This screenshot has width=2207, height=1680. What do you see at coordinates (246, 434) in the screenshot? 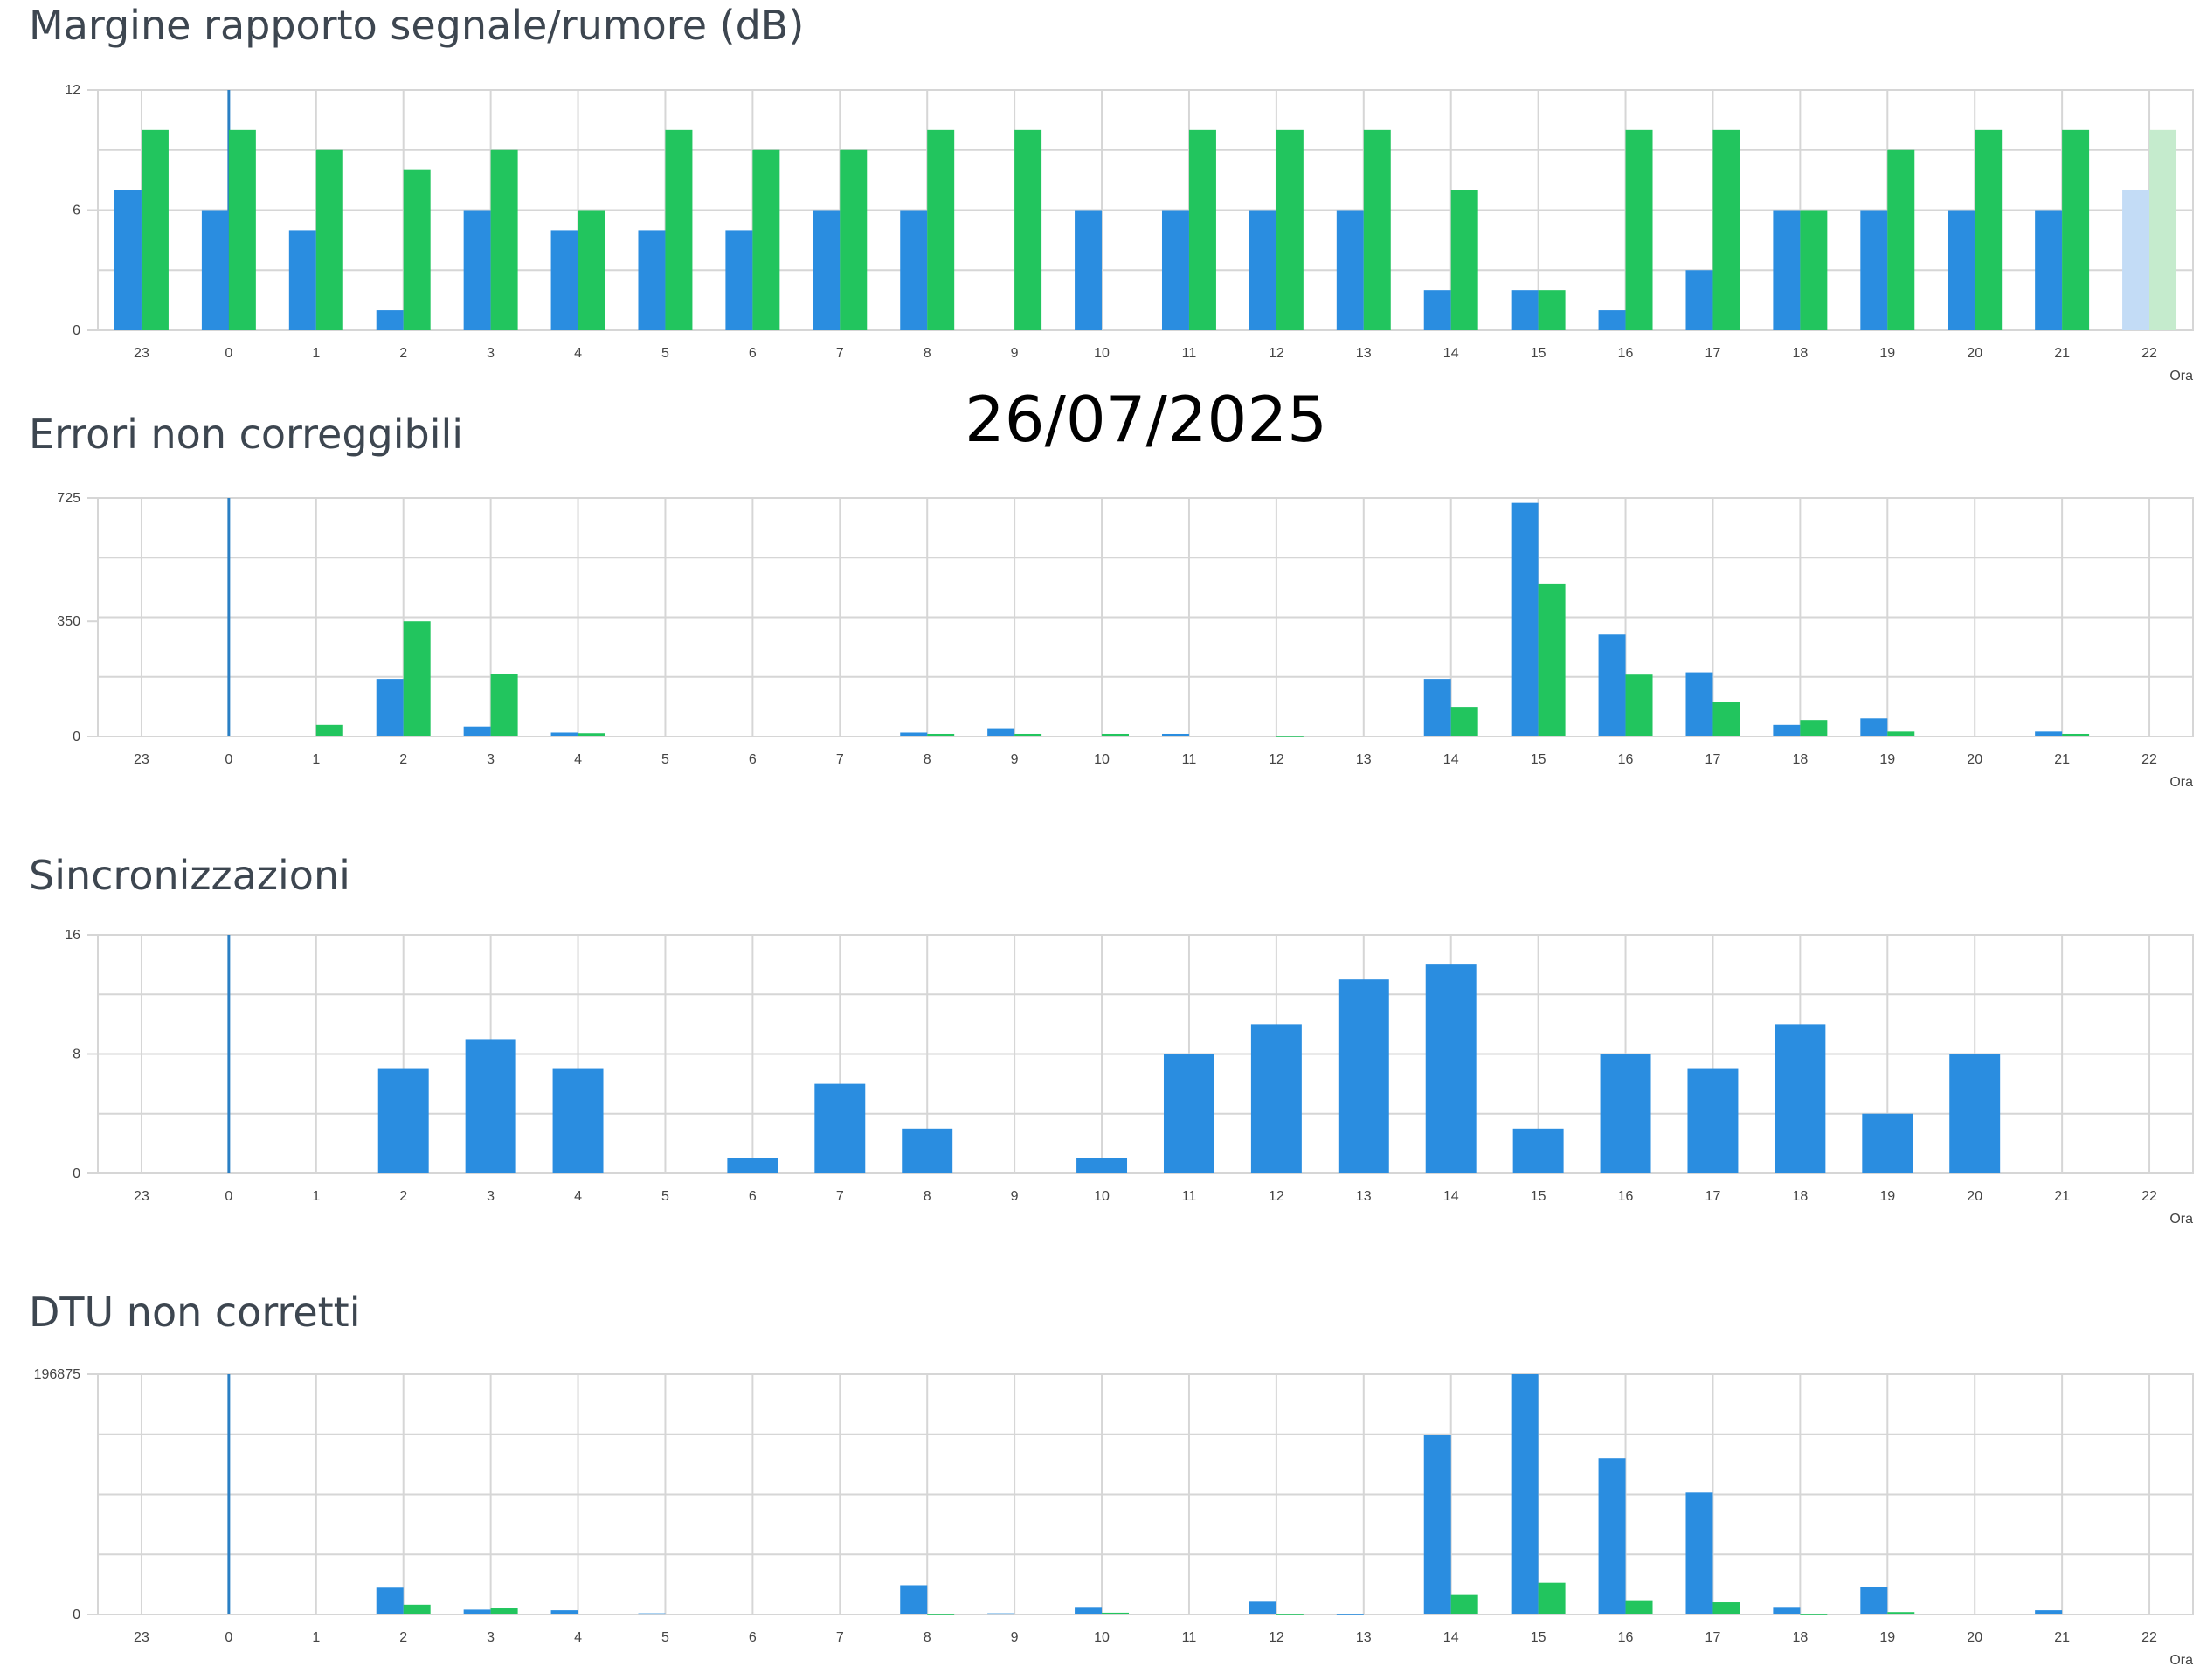
I see `chart-title: Errori non correggibili` at bounding box center [246, 434].